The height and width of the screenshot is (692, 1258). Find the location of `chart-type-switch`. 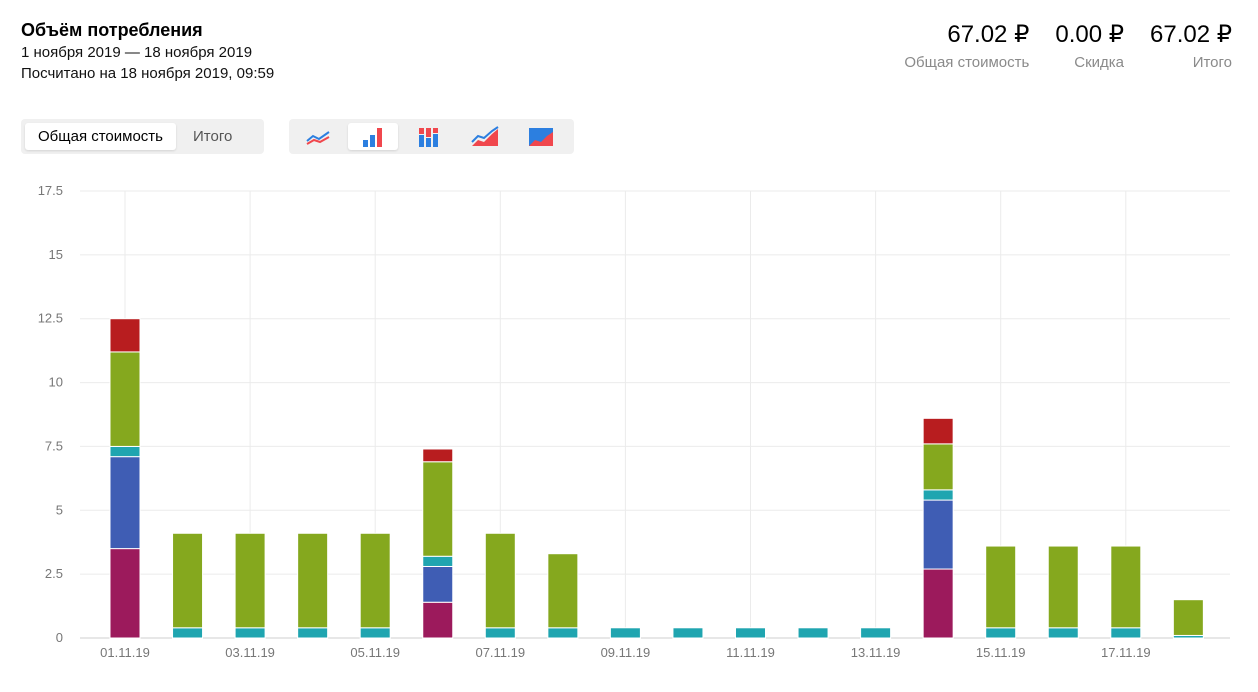

chart-type-switch is located at coordinates (431, 136).